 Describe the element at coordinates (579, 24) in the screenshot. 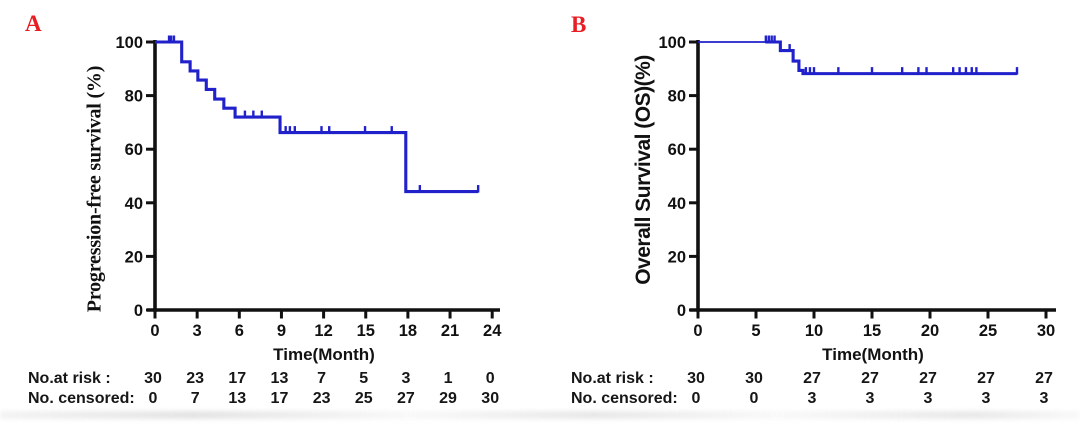

I see `panel-letter-b: B` at that location.